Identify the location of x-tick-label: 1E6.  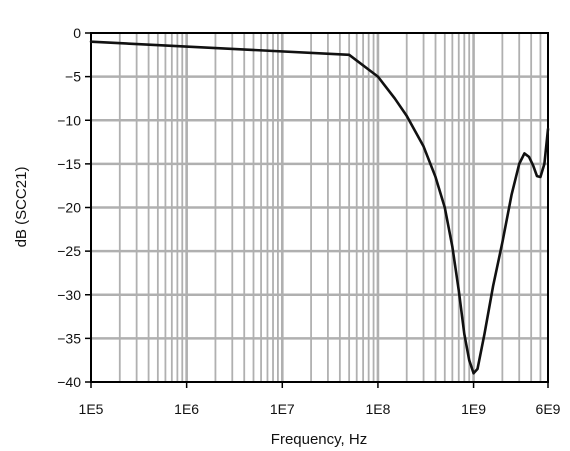
(186, 409).